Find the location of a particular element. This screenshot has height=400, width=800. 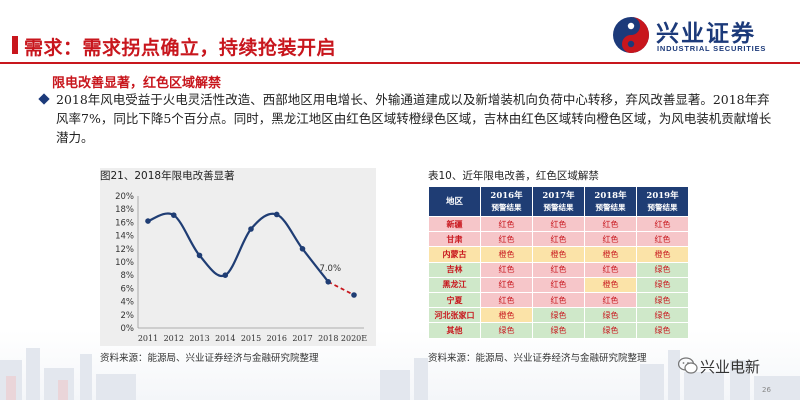

y-tick-label: 2% is located at coordinates (128, 316).